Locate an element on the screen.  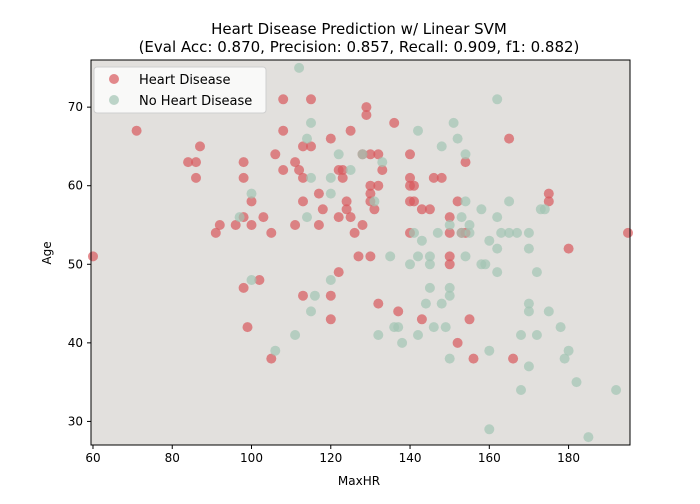
y-axis-label: Age is located at coordinates (47, 252).